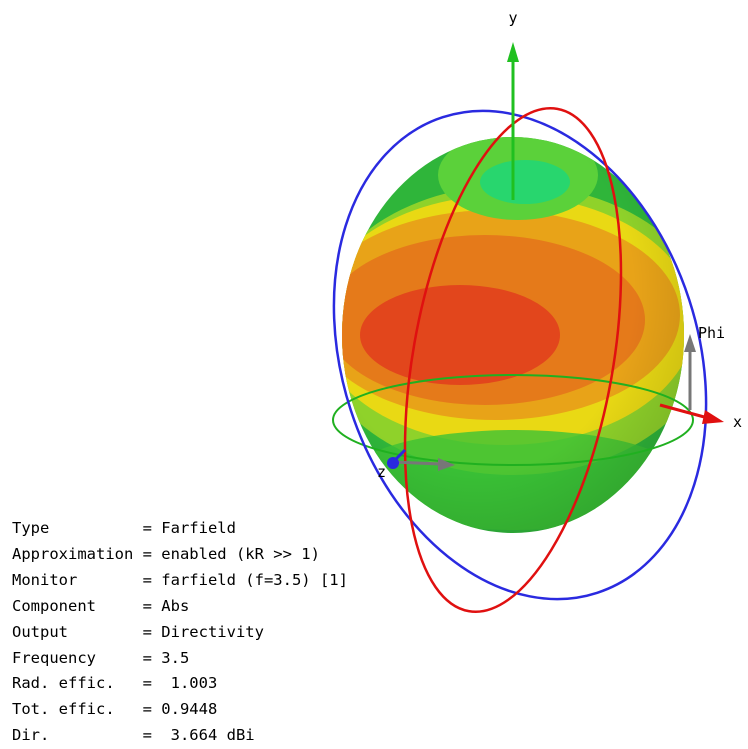  I want to click on info-value: = Directivity, so click(203, 631).